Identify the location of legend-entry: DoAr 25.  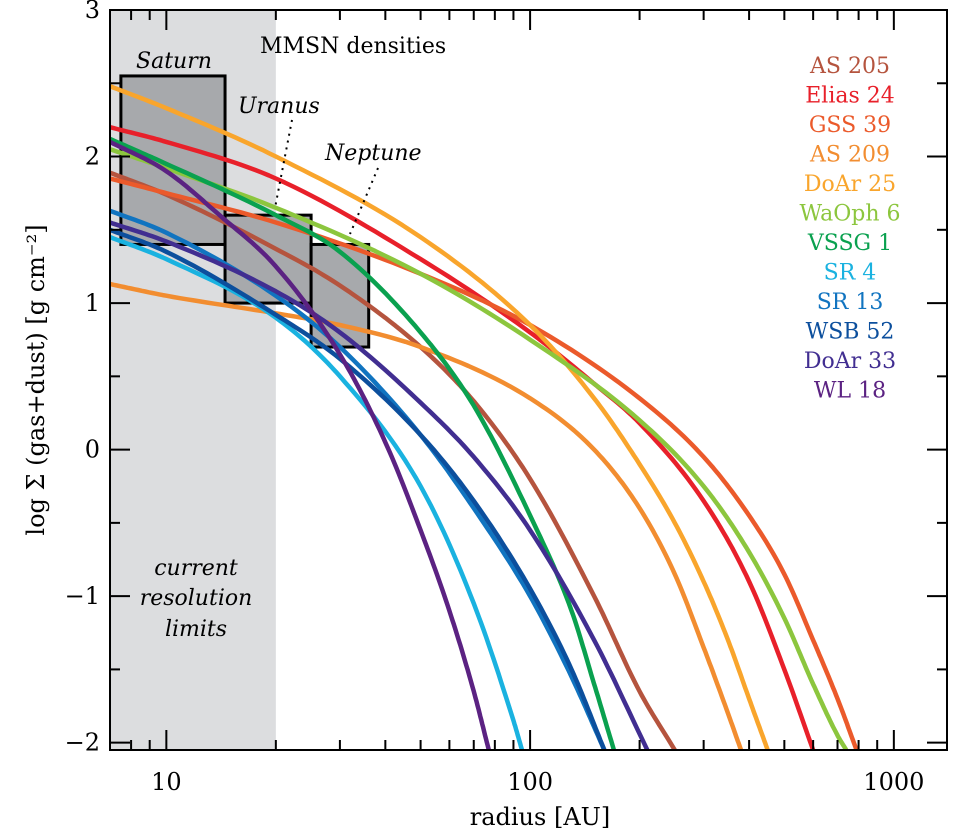
(850, 184).